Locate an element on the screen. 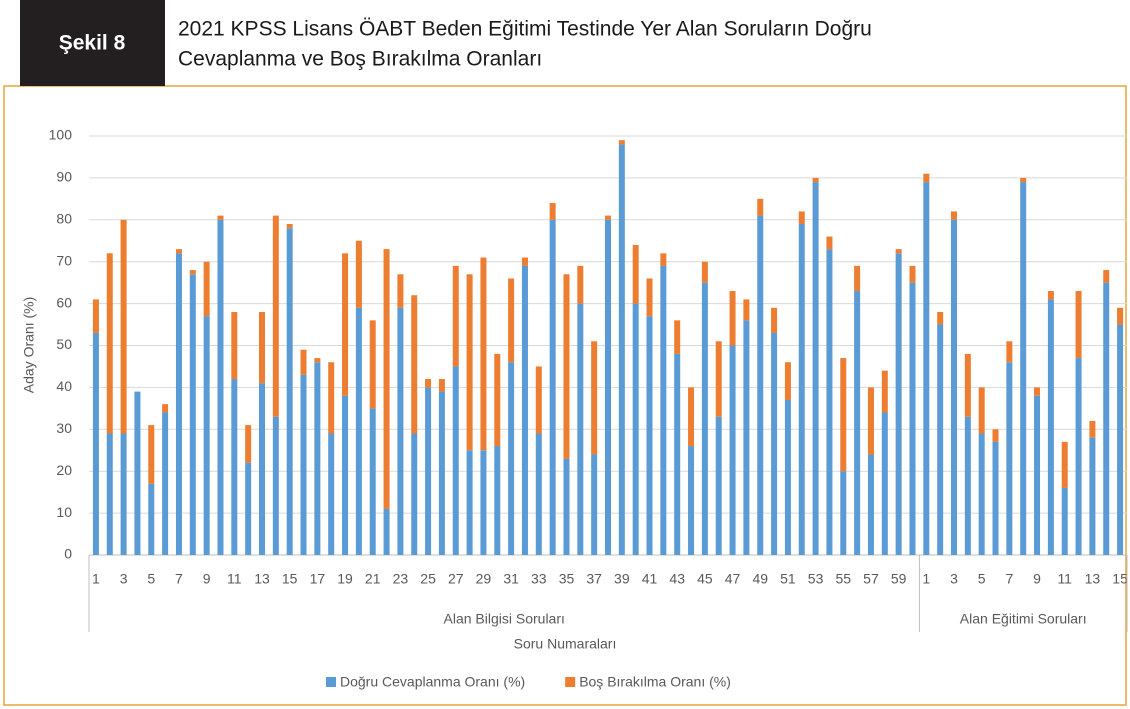  figure-label-box is located at coordinates (92, 43).